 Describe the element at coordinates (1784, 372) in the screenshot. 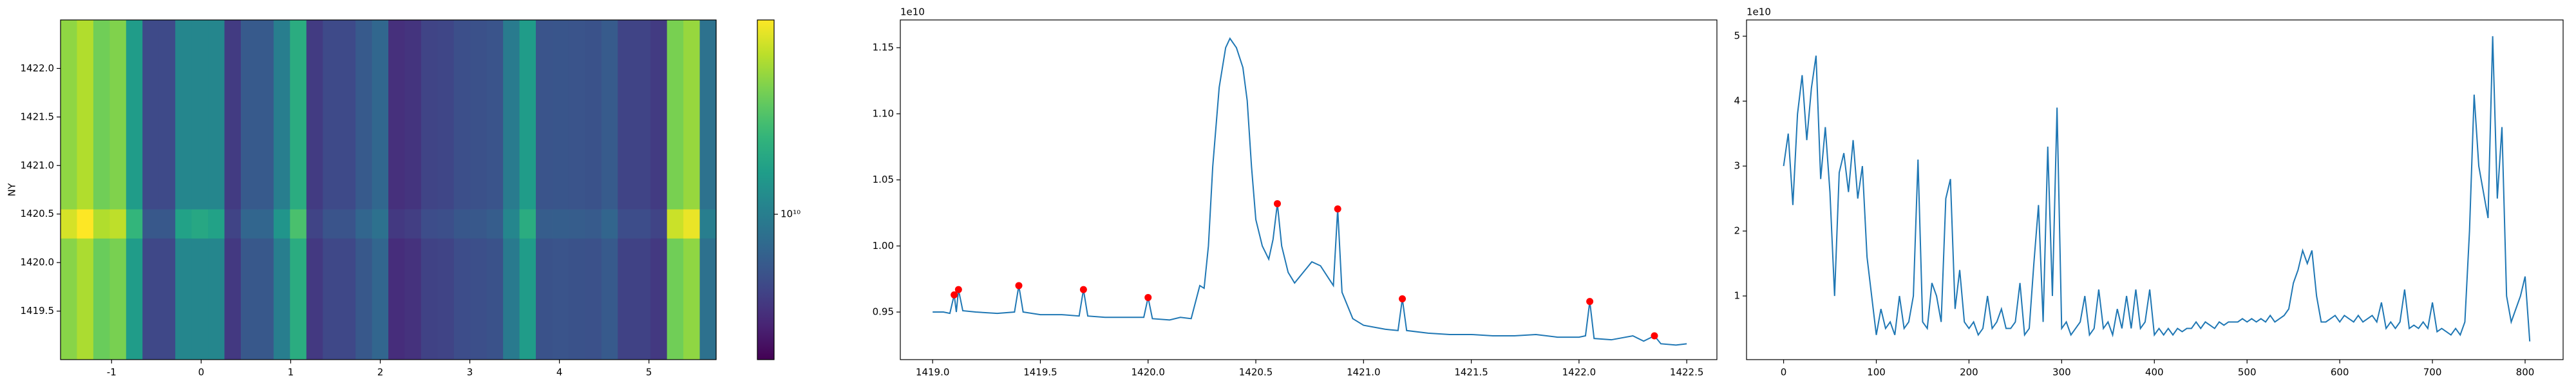

I see `x-tick-label: 0` at that location.